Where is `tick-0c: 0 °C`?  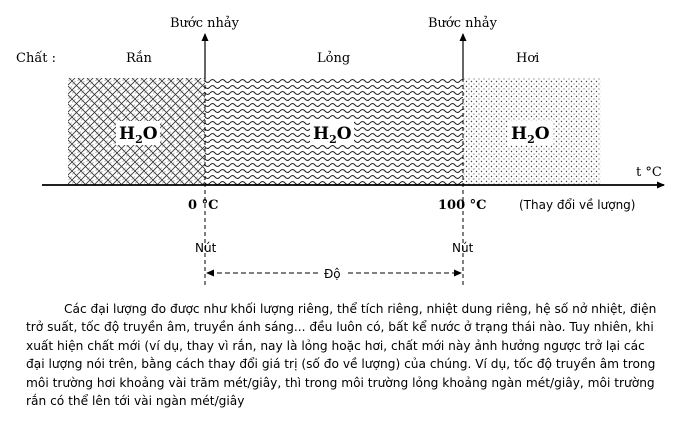
tick-0c: 0 °C is located at coordinates (203, 205).